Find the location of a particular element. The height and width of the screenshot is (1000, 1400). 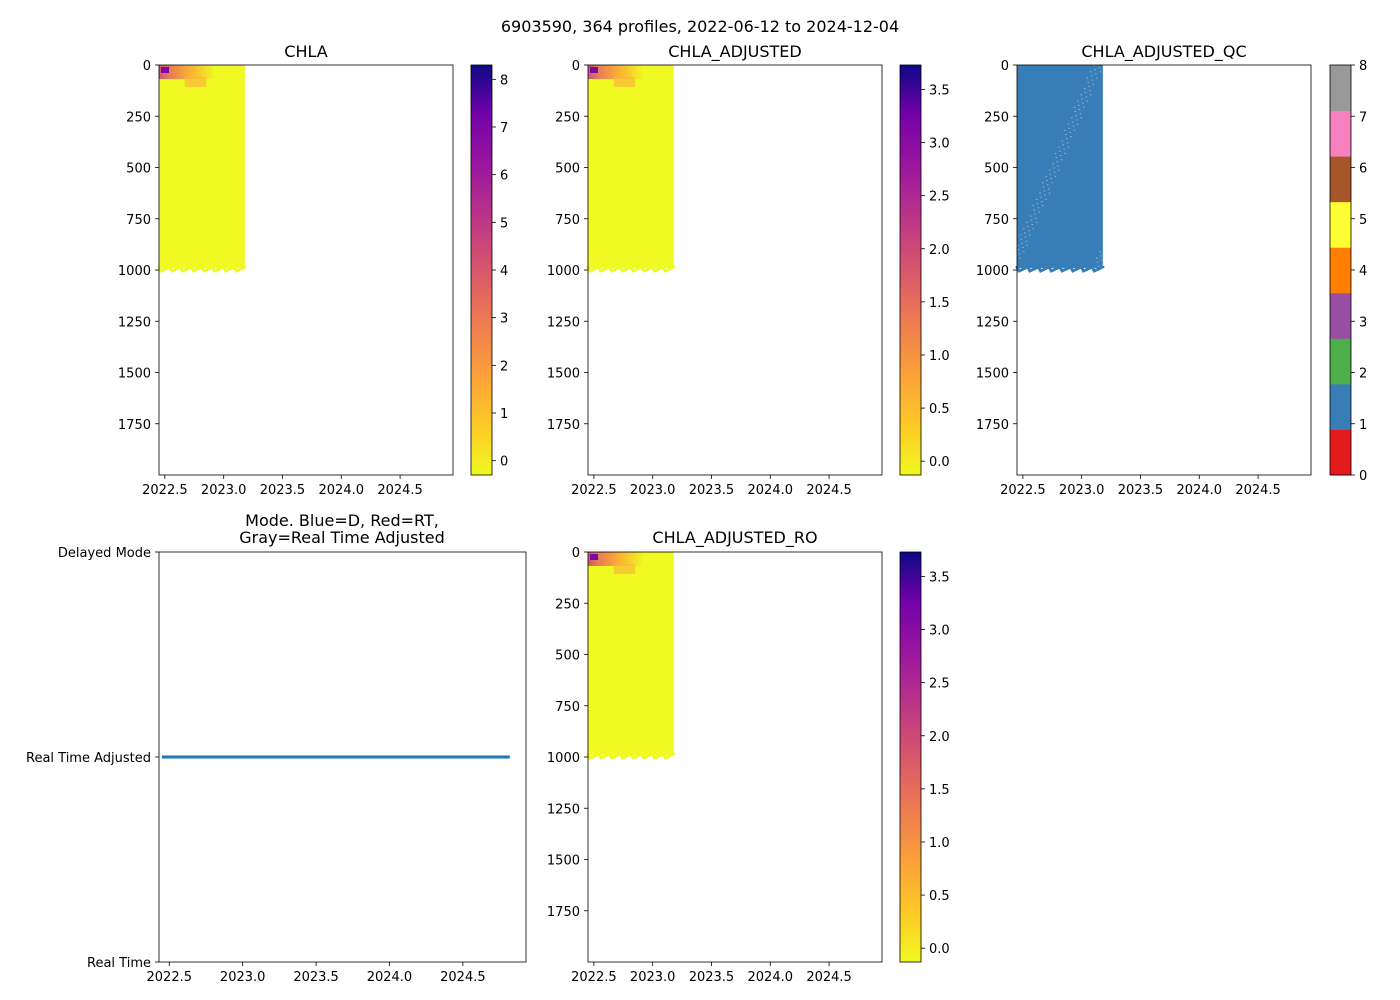

colorbar-tick-label: 3.5 is located at coordinates (939, 90).